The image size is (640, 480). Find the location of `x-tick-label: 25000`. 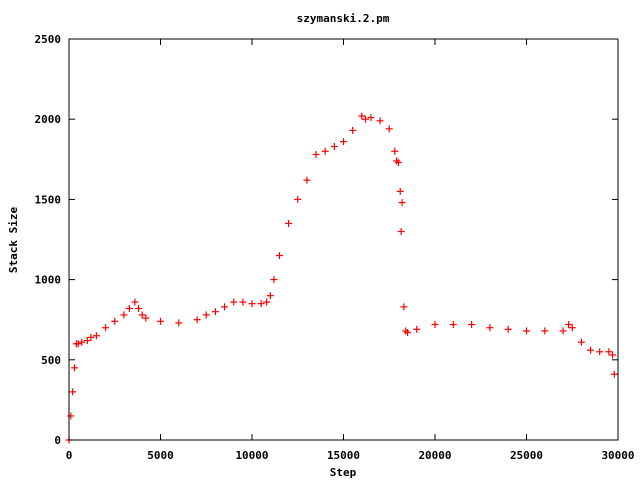

x-tick-label: 25000 is located at coordinates (526, 455).